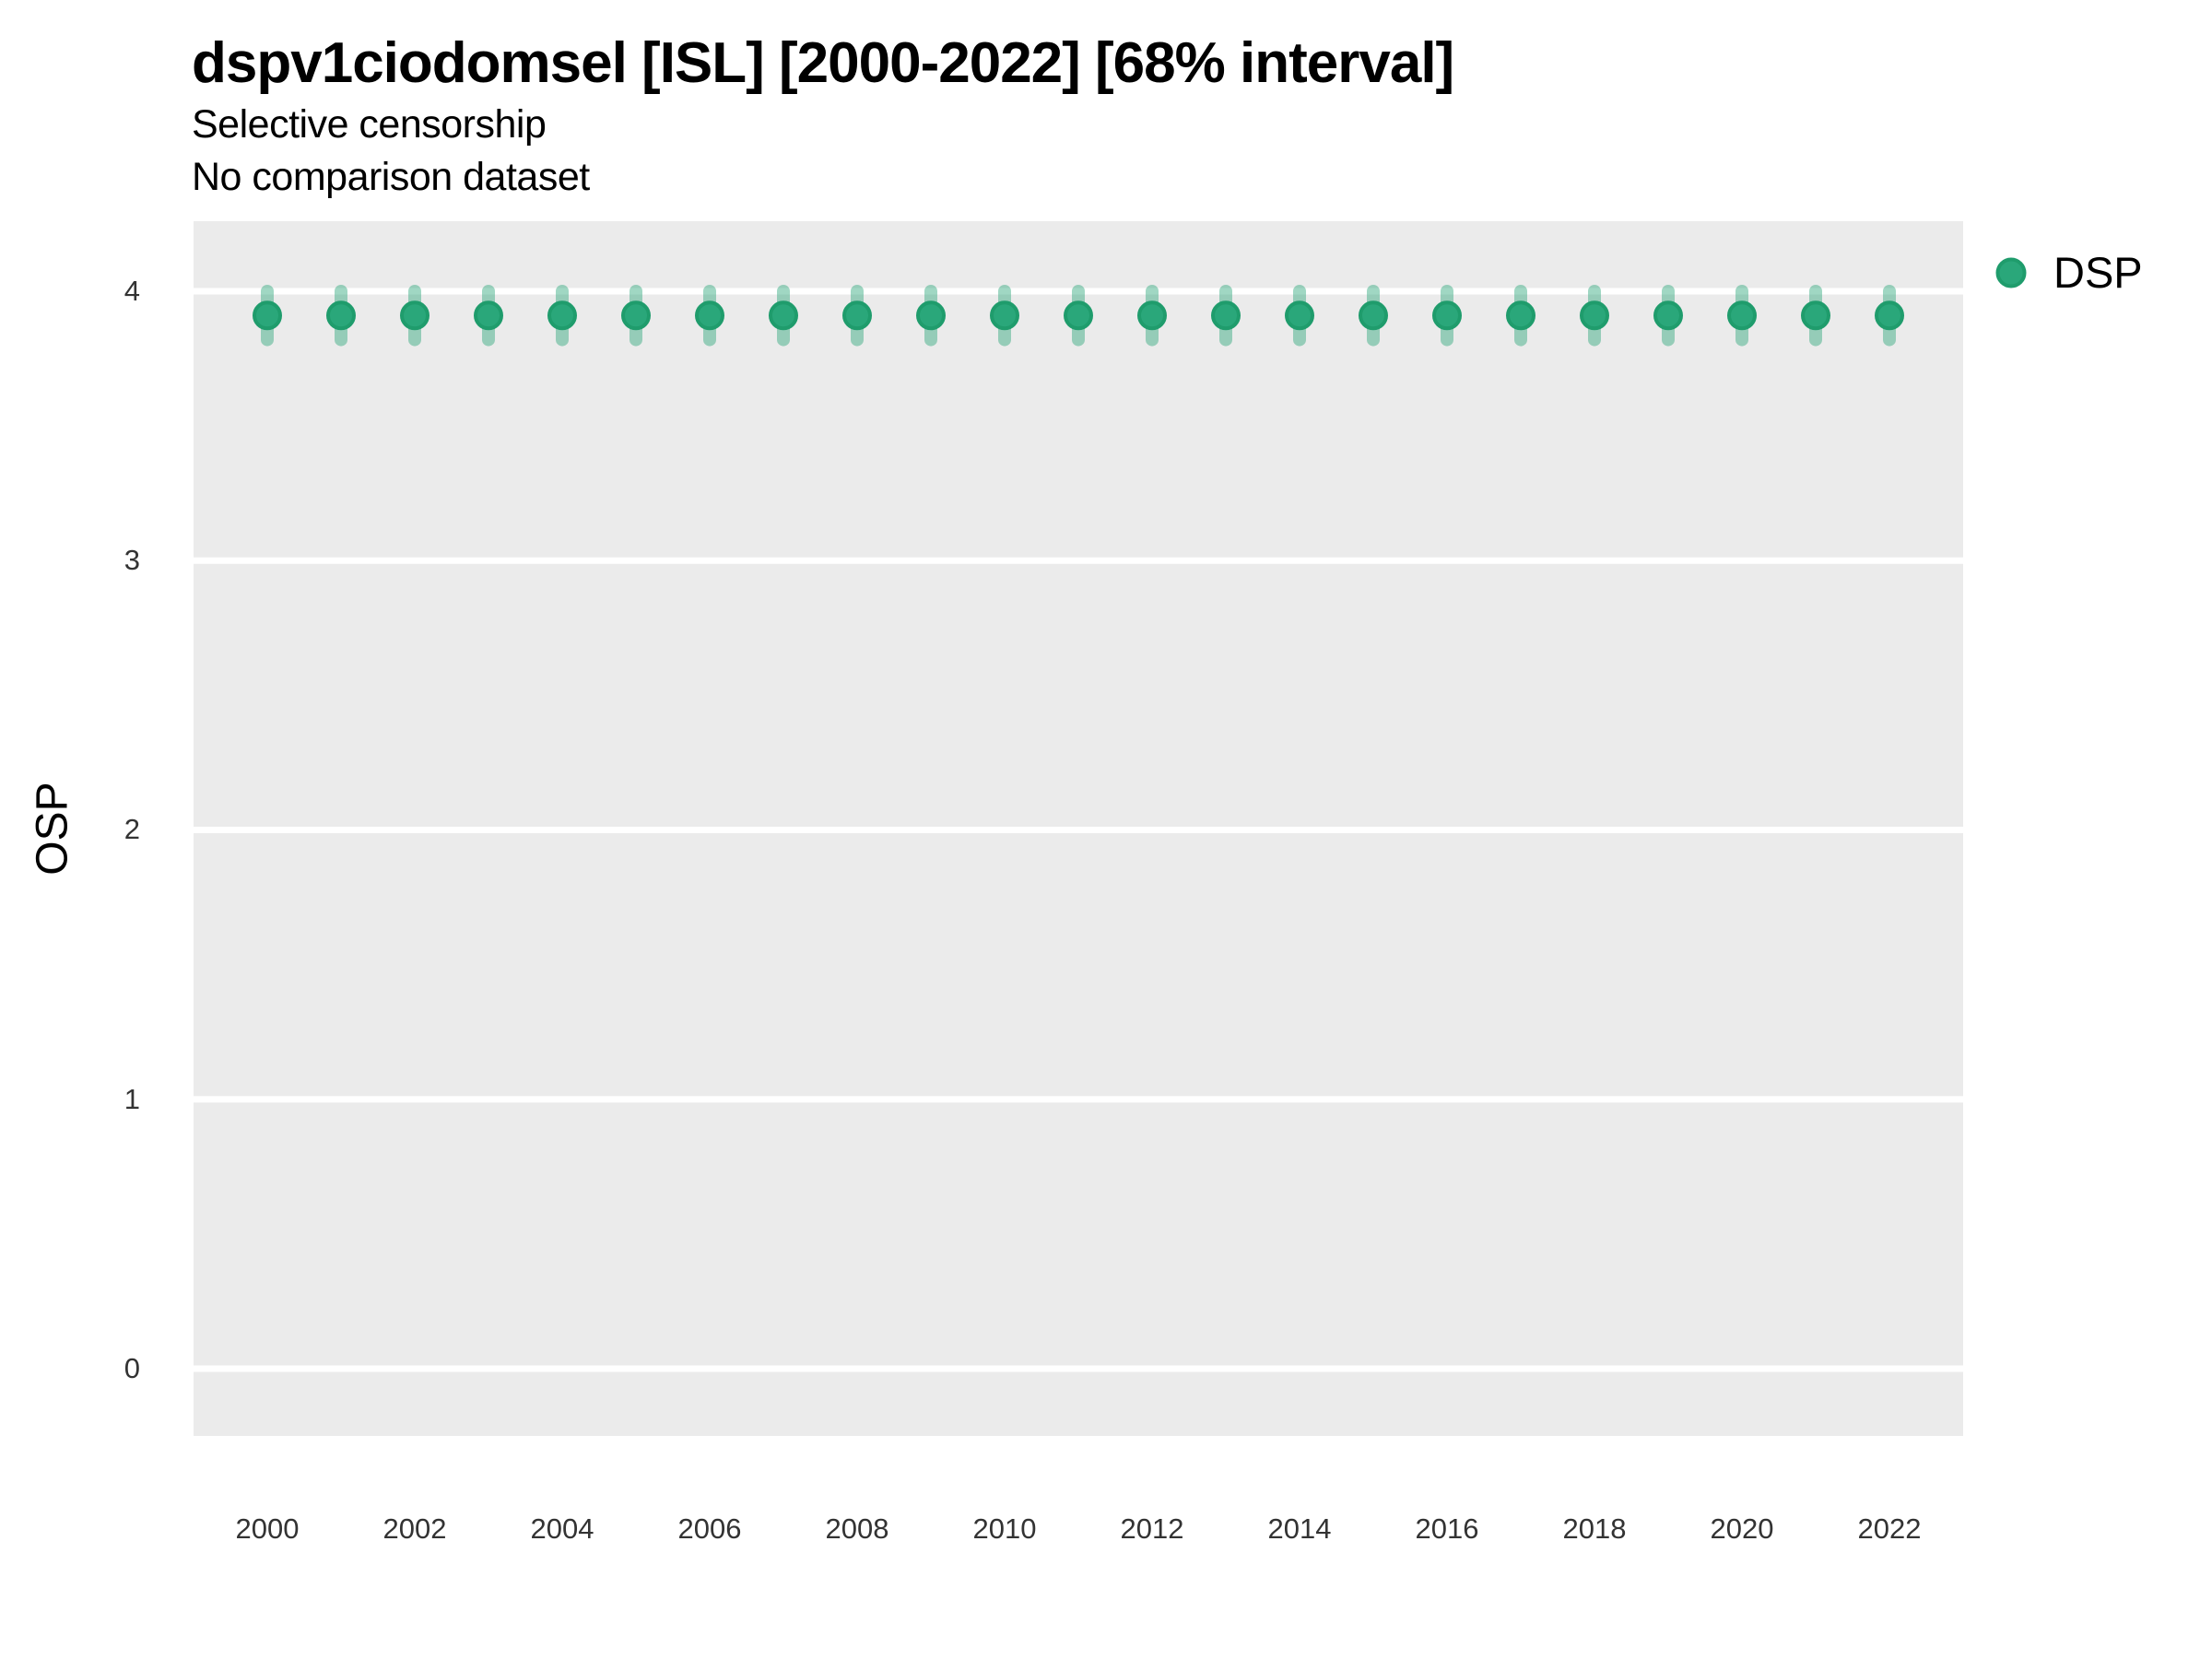 This screenshot has height=1659, width=2212. What do you see at coordinates (709, 315) in the screenshot?
I see `data-point-2006` at bounding box center [709, 315].